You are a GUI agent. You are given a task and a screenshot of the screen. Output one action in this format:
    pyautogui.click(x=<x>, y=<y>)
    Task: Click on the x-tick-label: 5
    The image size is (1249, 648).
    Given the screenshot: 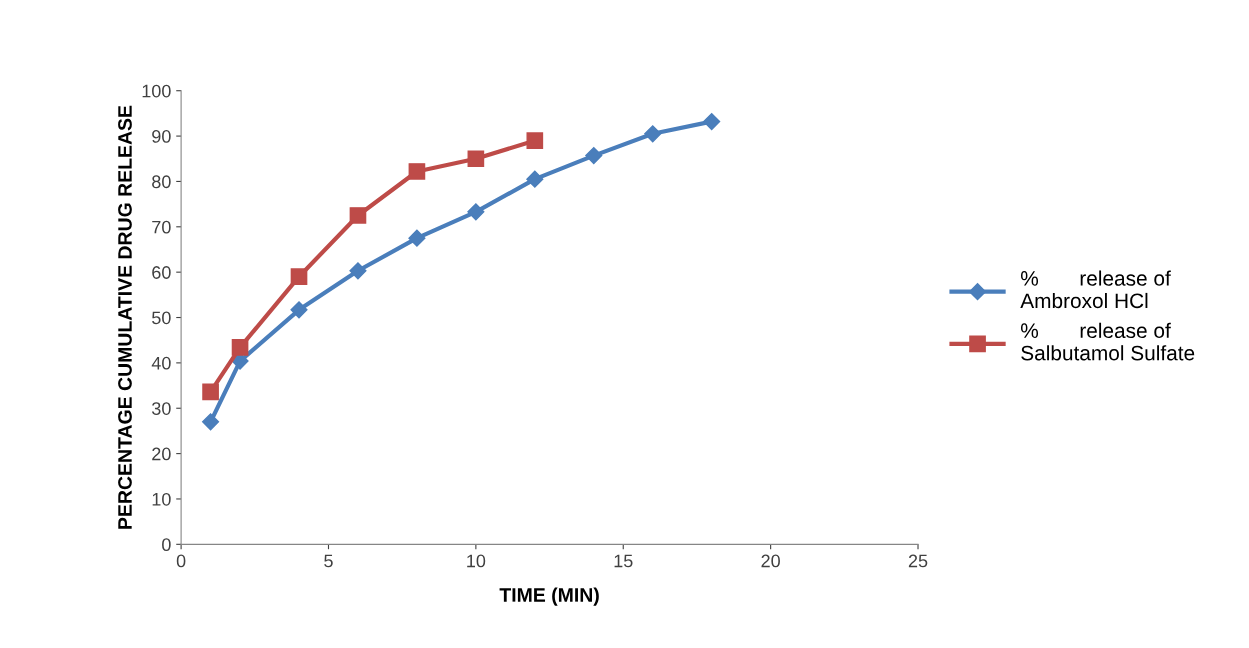 What is the action you would take?
    pyautogui.click(x=328, y=561)
    